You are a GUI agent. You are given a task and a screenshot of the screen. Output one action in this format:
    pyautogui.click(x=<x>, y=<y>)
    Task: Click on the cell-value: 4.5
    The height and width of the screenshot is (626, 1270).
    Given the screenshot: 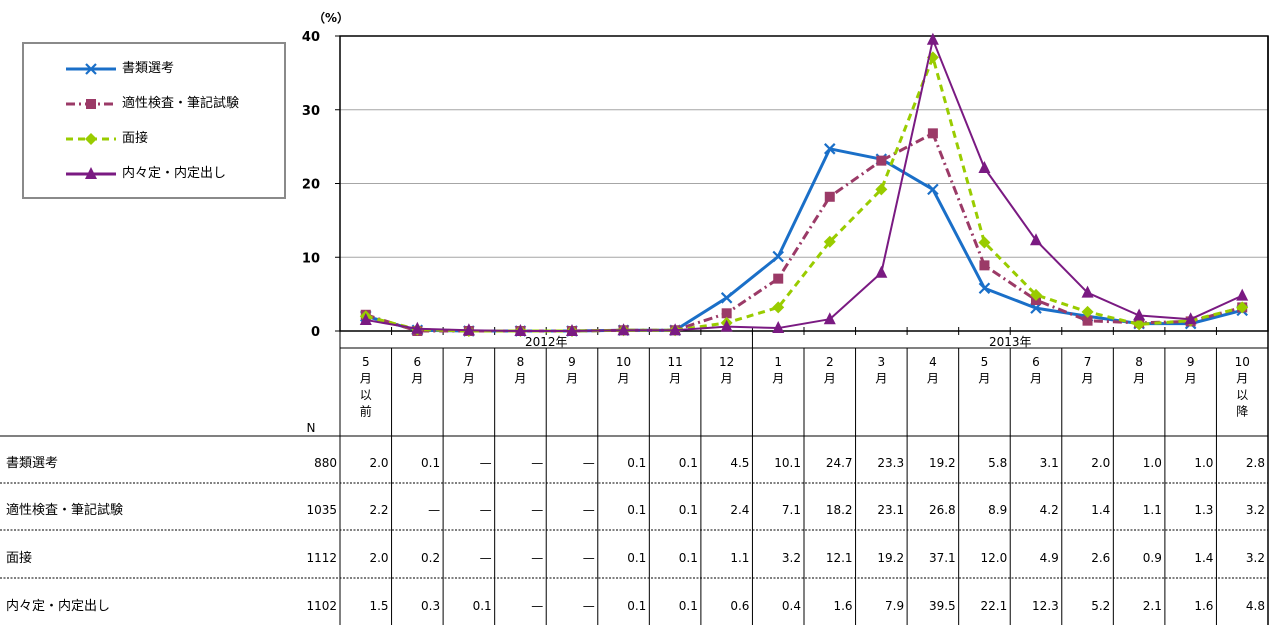 What is the action you would take?
    pyautogui.click(x=739, y=463)
    